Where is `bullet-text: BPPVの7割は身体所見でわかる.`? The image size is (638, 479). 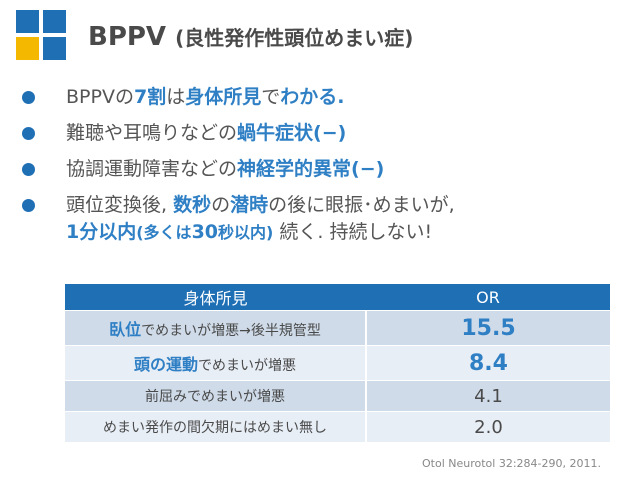 bullet-text: BPPVの7割は身体所見でわかる. is located at coordinates (205, 97).